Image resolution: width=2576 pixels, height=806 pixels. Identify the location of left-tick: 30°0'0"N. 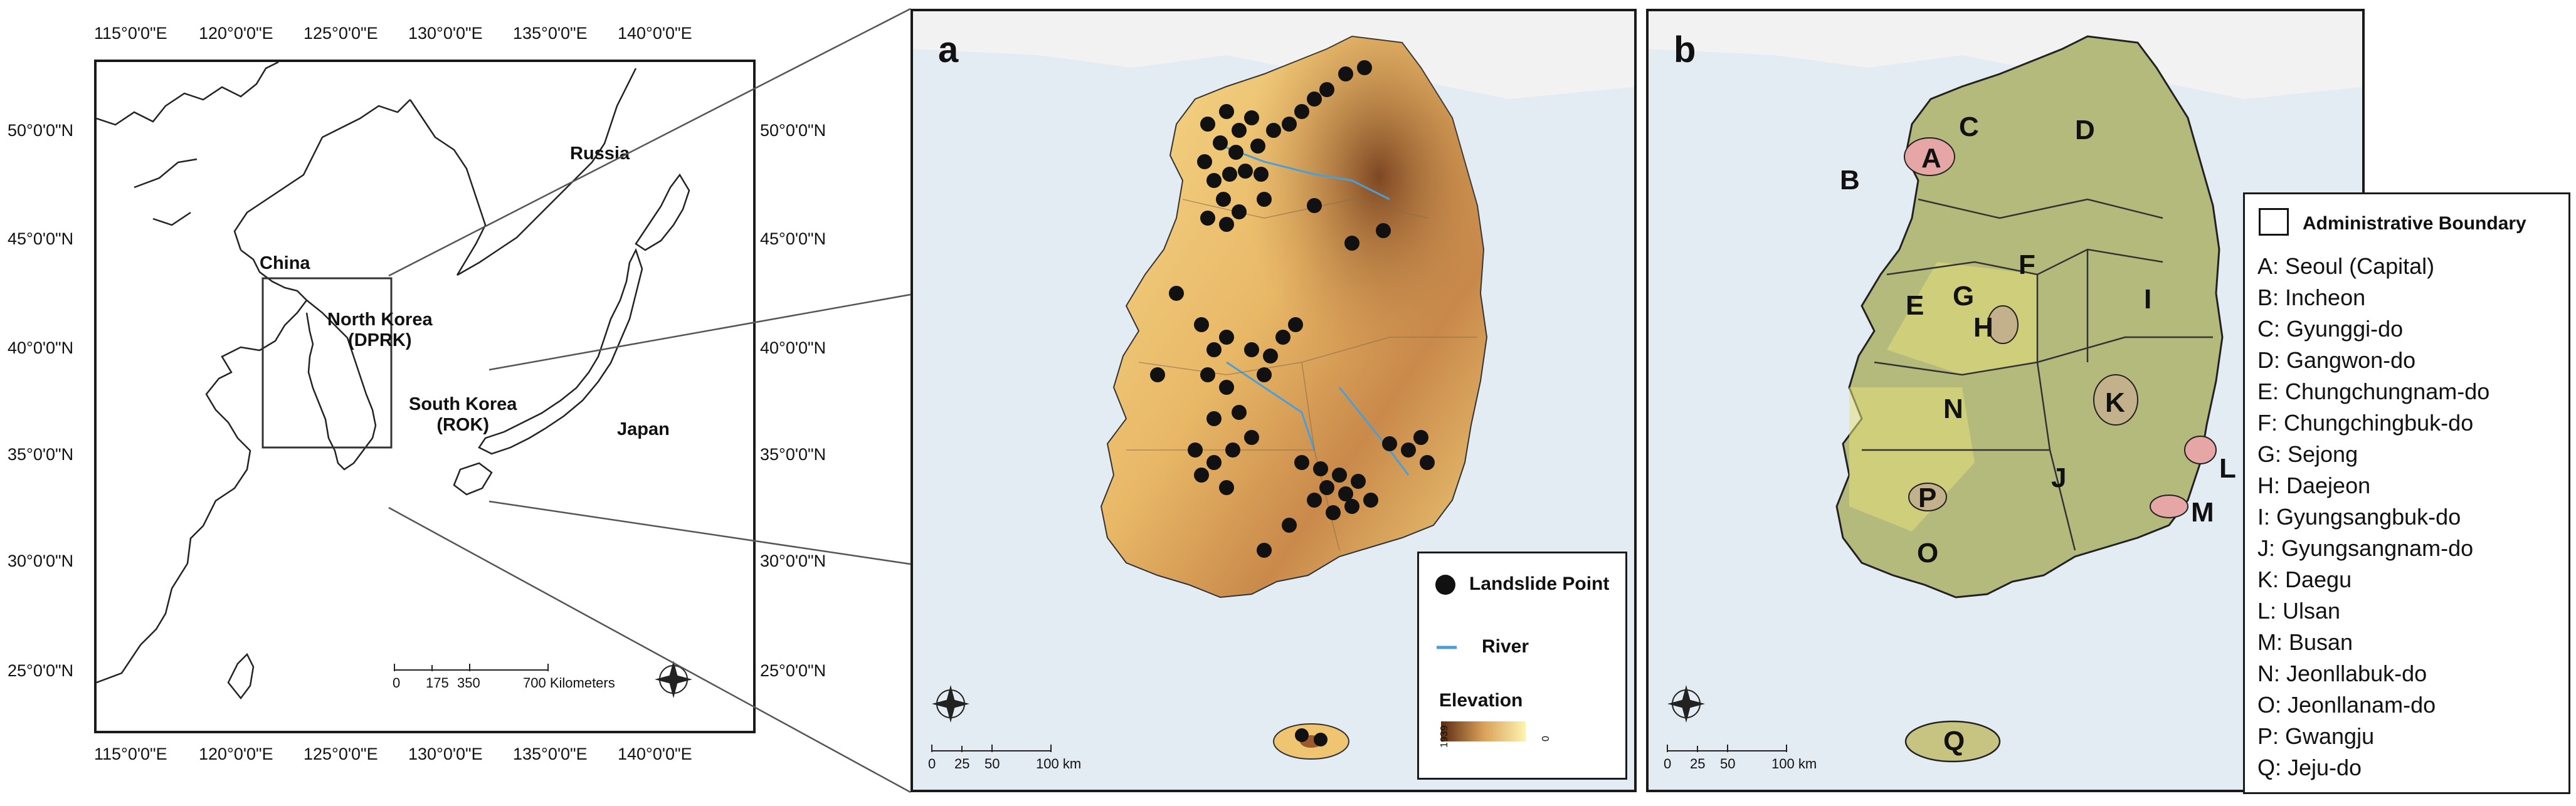
(41, 561).